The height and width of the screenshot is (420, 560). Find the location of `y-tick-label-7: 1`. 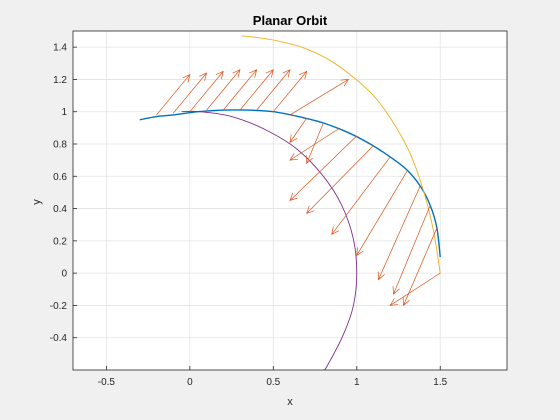

y-tick-label-7: 1 is located at coordinates (64, 112).